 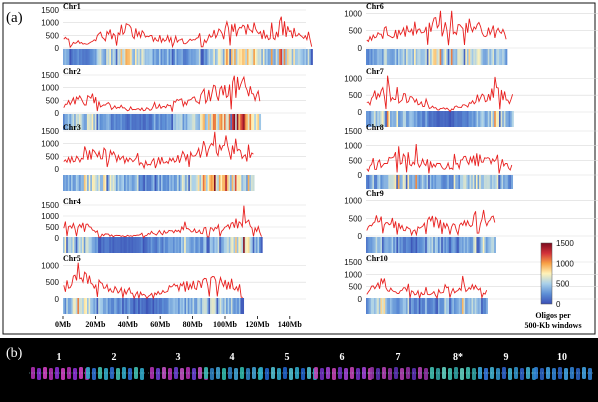 What do you see at coordinates (178, 322) in the screenshot?
I see `x-axis: 0Mb 20Mb 40Mb 60Mb 80Mb 100Mb 120Mb 140Mb` at bounding box center [178, 322].